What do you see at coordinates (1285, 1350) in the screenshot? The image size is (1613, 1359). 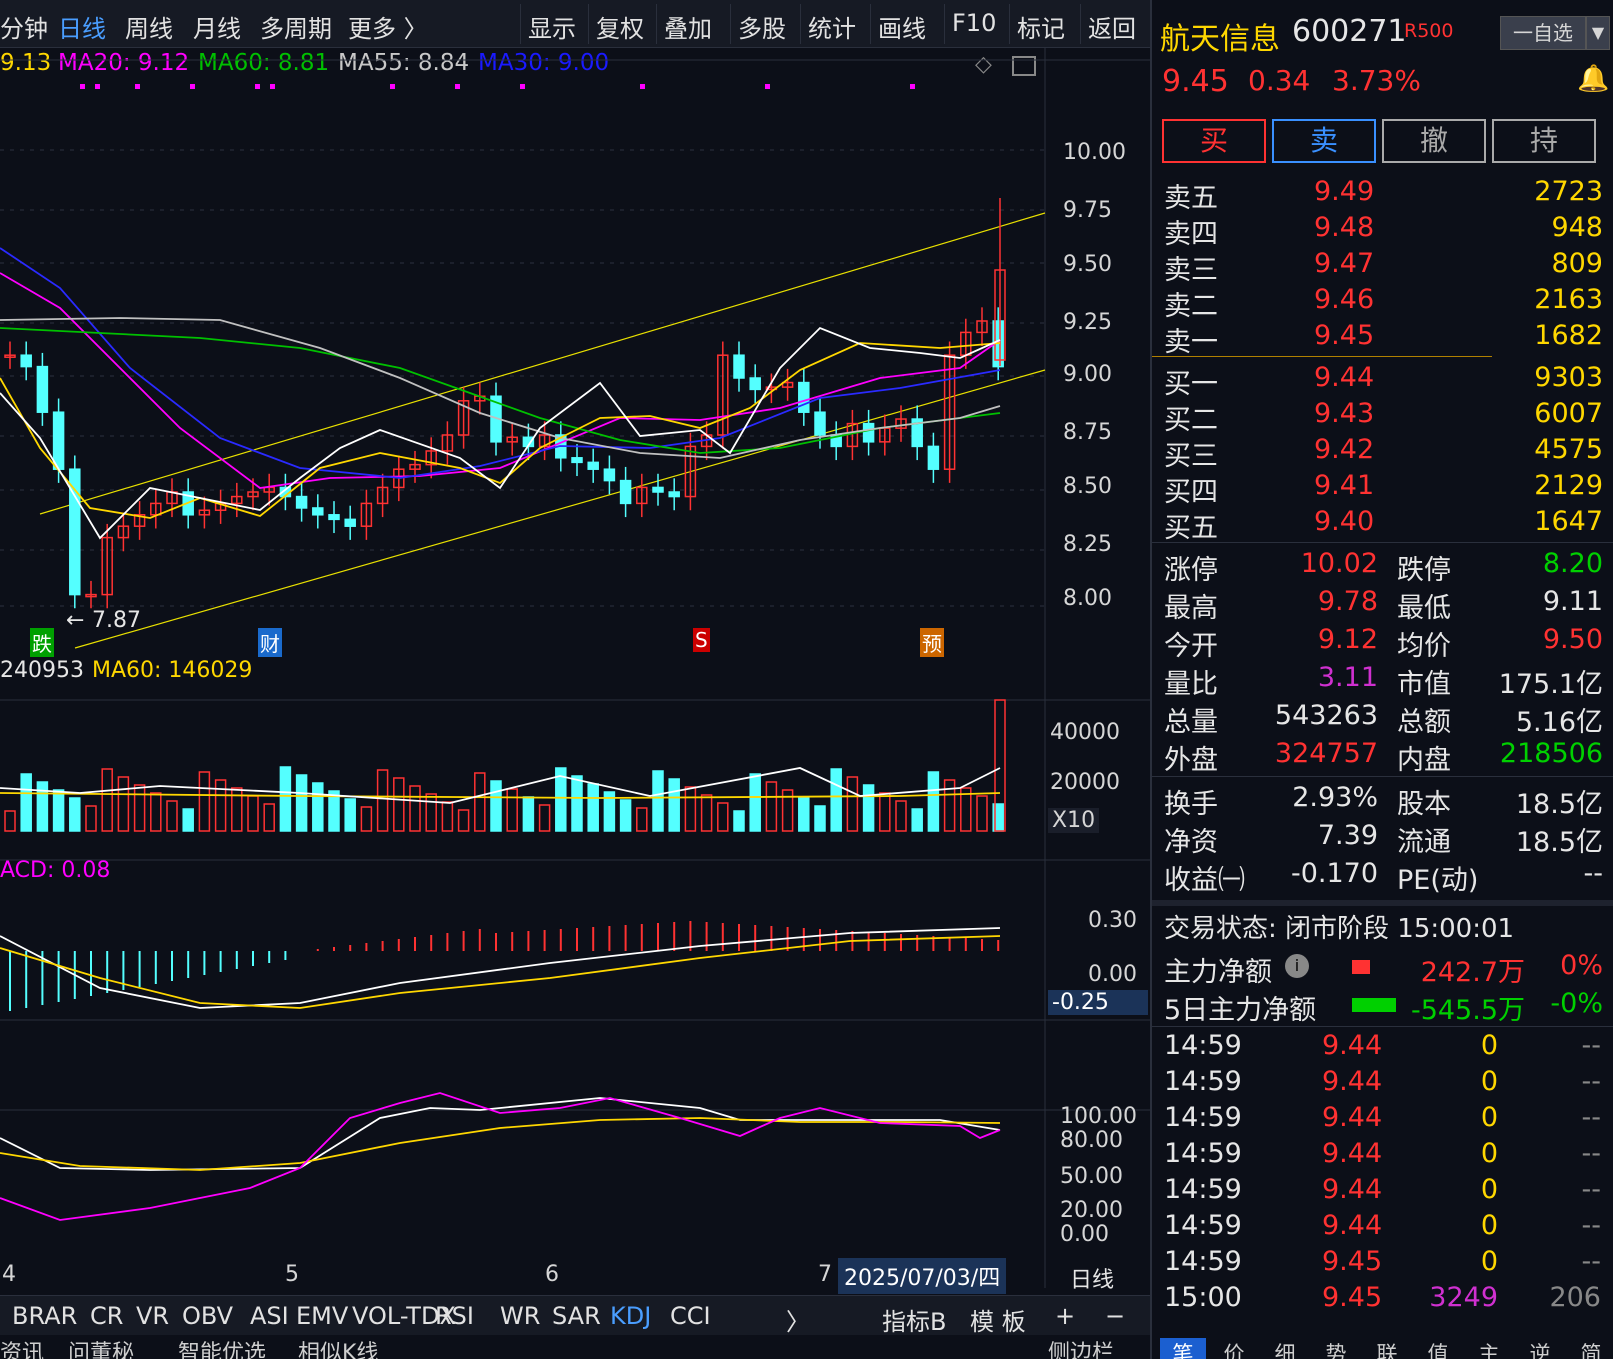 I see `right-tab: 细` at bounding box center [1285, 1350].